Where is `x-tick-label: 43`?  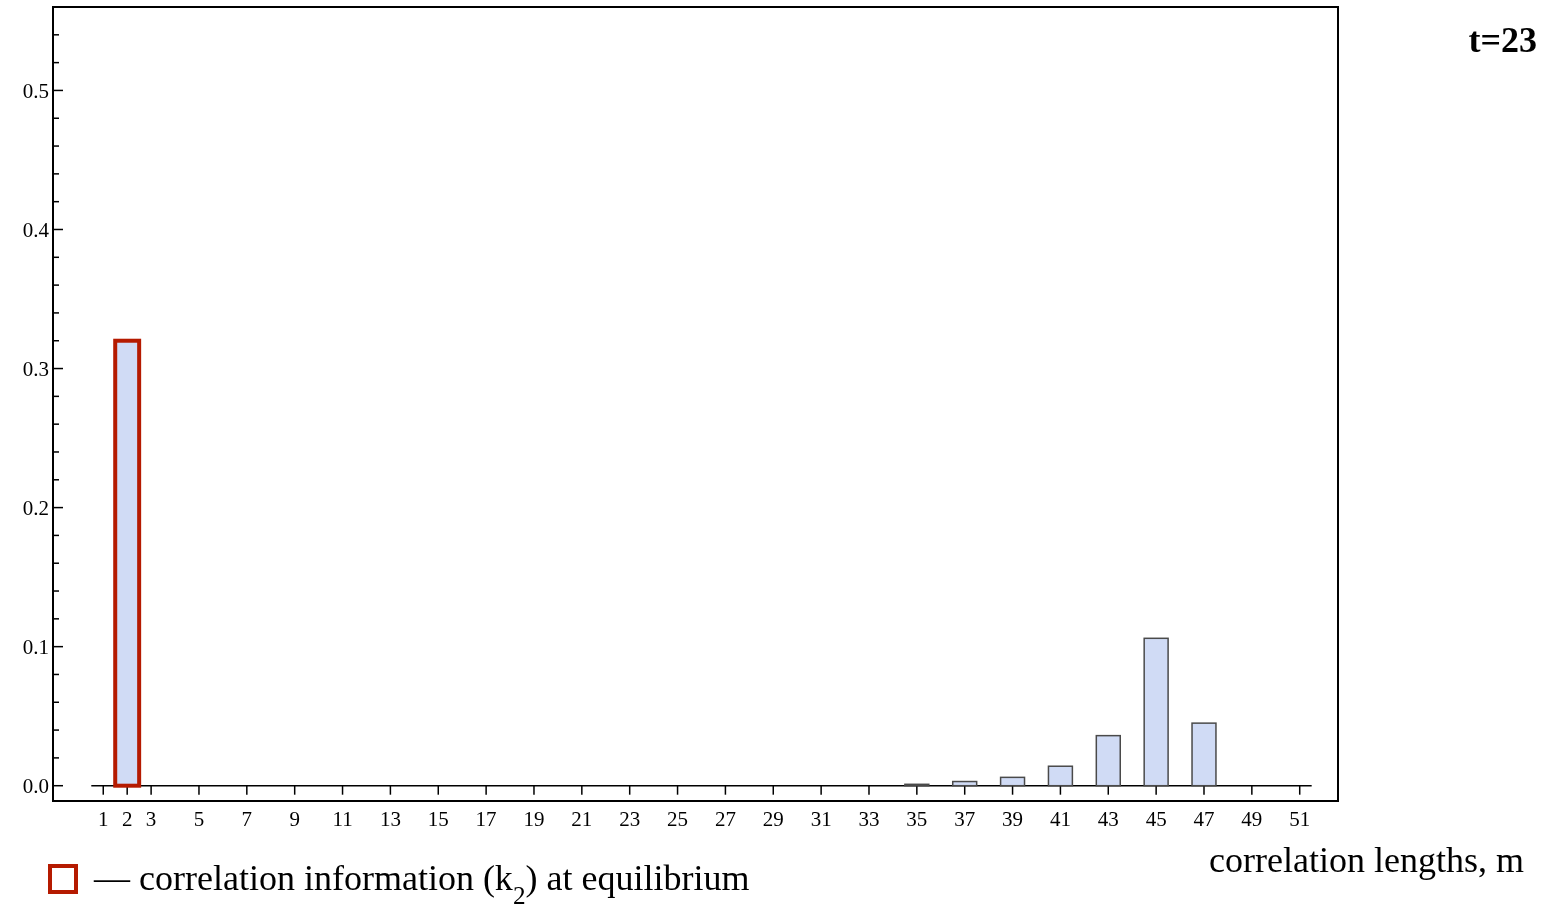
x-tick-label: 43 is located at coordinates (1108, 818).